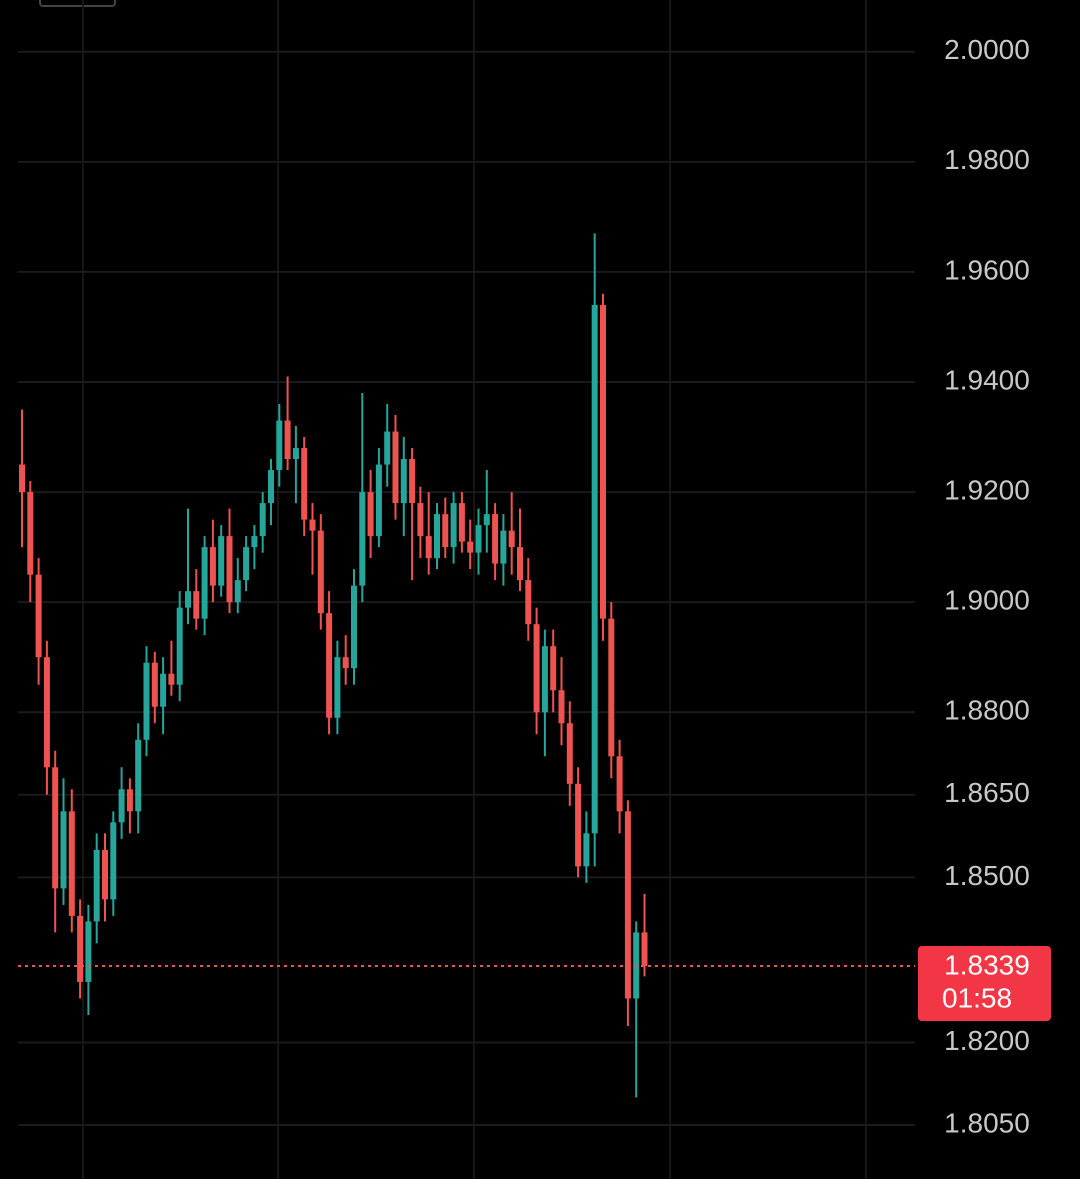  What do you see at coordinates (987, 159) in the screenshot?
I see `y-tick-label: 1.9800` at bounding box center [987, 159].